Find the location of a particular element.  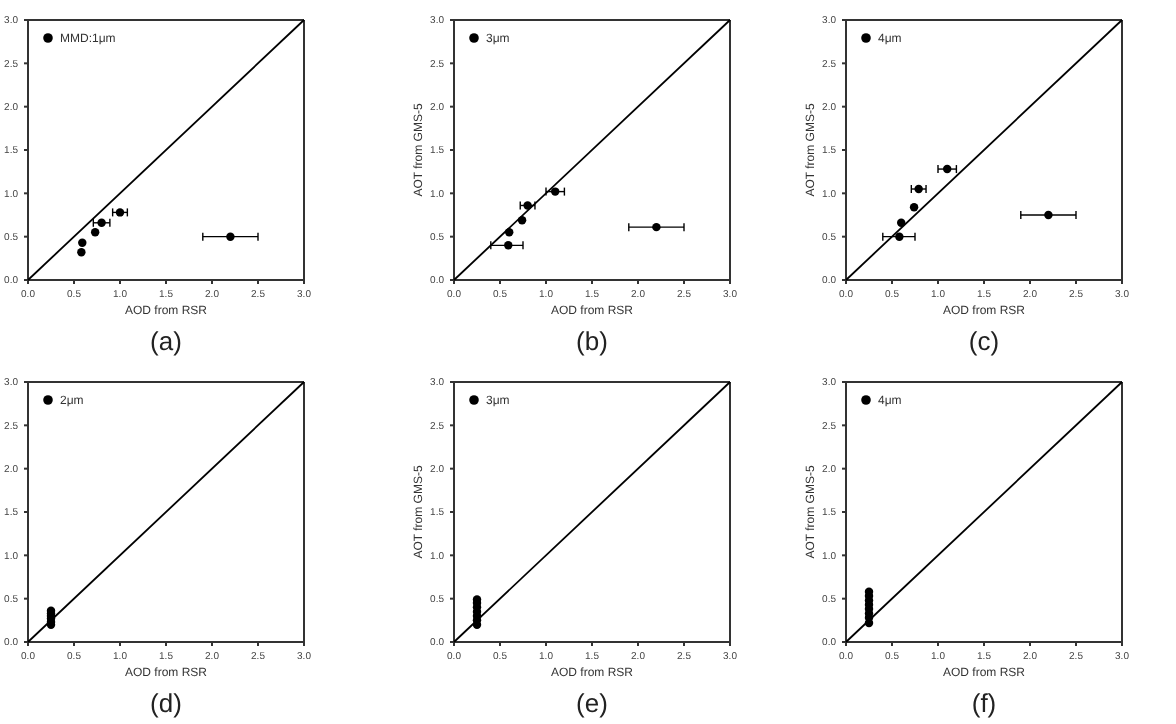

text: (b) is located at coordinates (592, 341).